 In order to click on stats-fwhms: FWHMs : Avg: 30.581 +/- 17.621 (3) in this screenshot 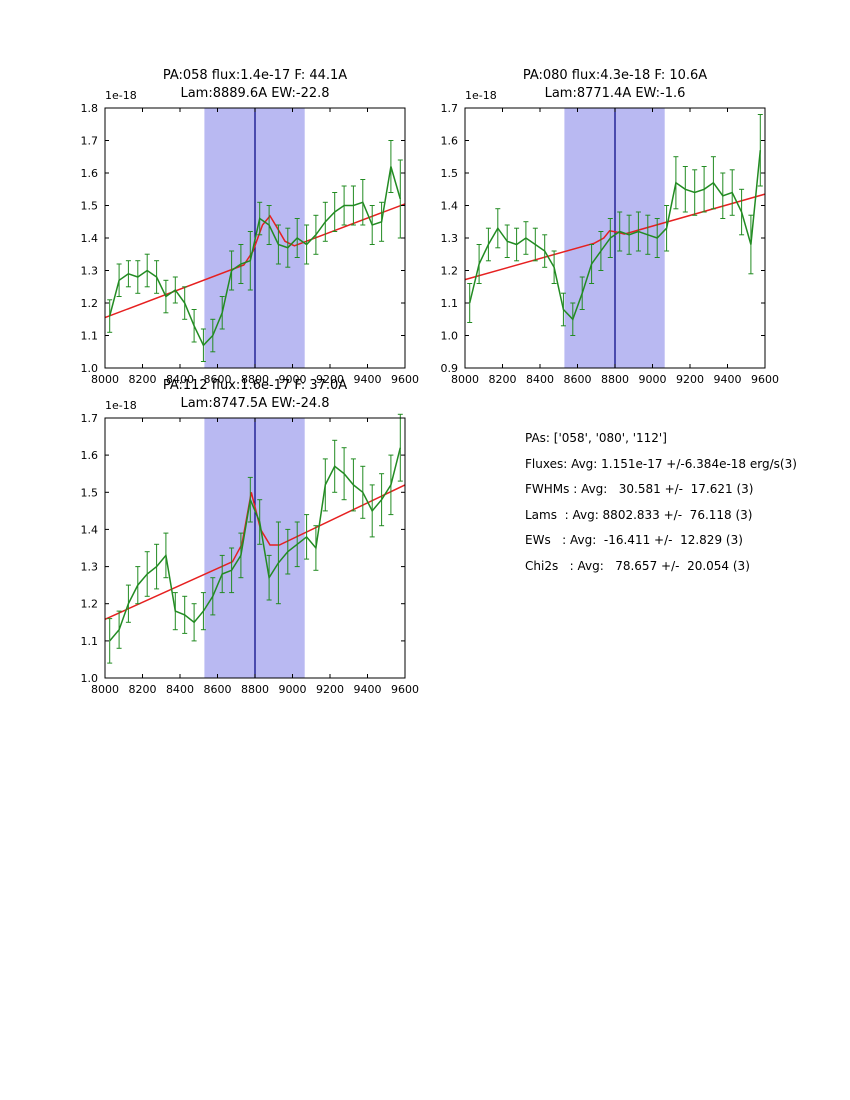, I will do `click(639, 489)`.